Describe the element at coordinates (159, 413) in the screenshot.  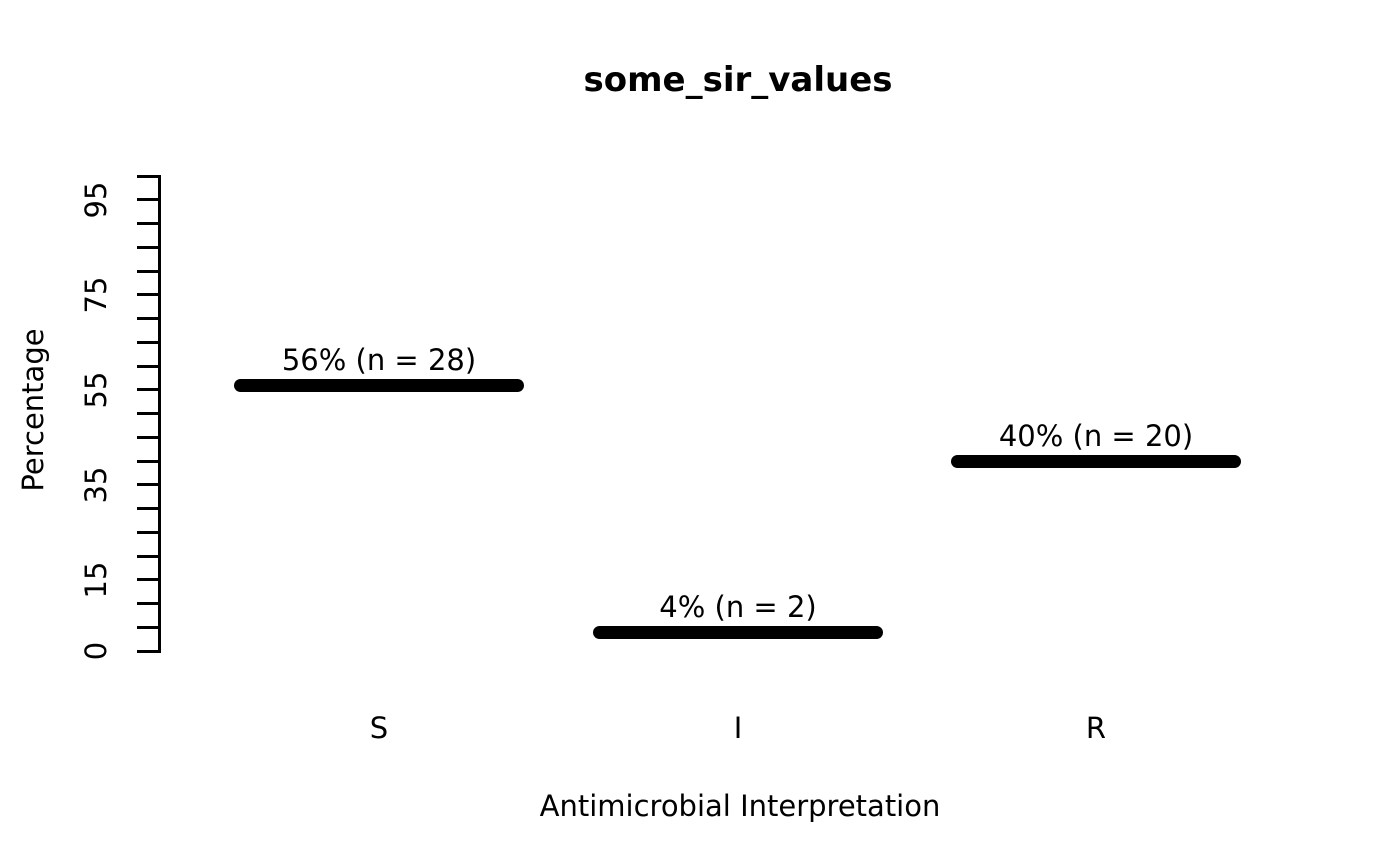
I see `y-axis-line` at that location.